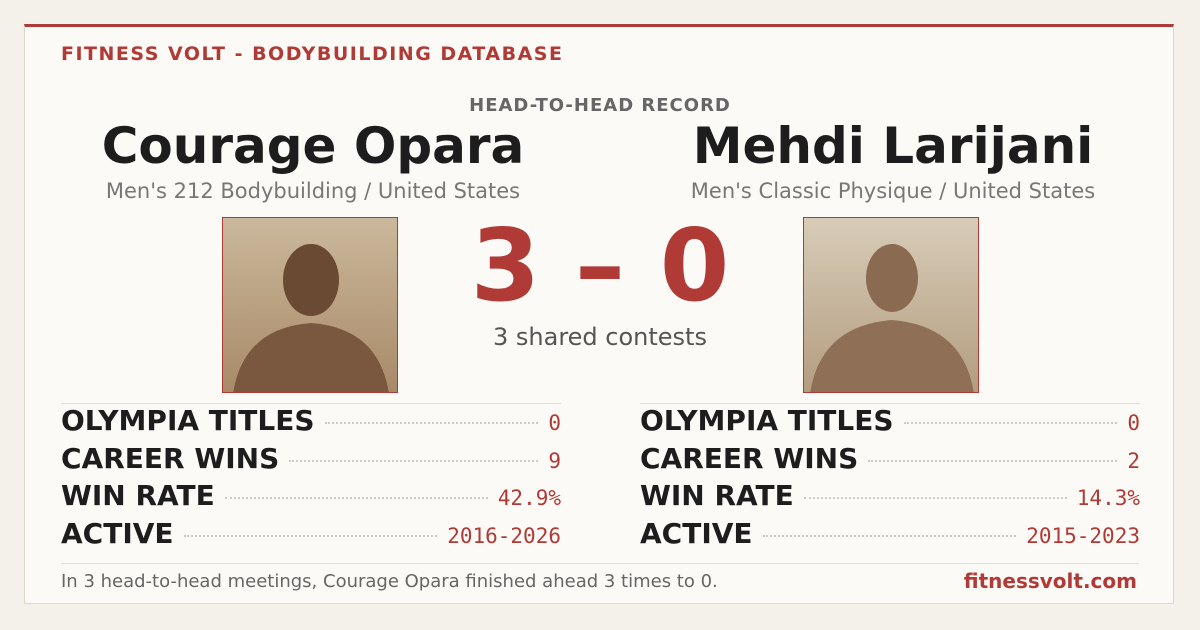 The image size is (1200, 630). I want to click on divider, so click(600, 563).